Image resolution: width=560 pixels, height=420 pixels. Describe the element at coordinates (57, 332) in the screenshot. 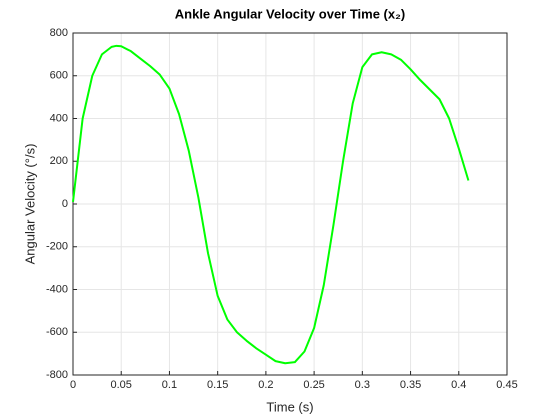

I see `y-tick-label: -600` at that location.